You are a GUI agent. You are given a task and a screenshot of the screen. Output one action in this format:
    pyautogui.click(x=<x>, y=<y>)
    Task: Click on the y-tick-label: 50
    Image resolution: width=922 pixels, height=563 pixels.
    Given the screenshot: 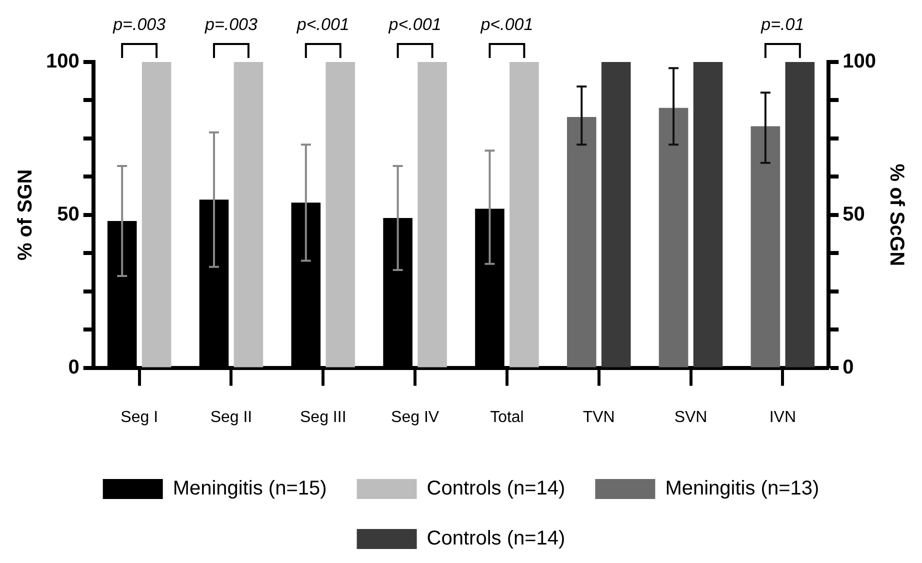 What is the action you would take?
    pyautogui.click(x=68, y=214)
    